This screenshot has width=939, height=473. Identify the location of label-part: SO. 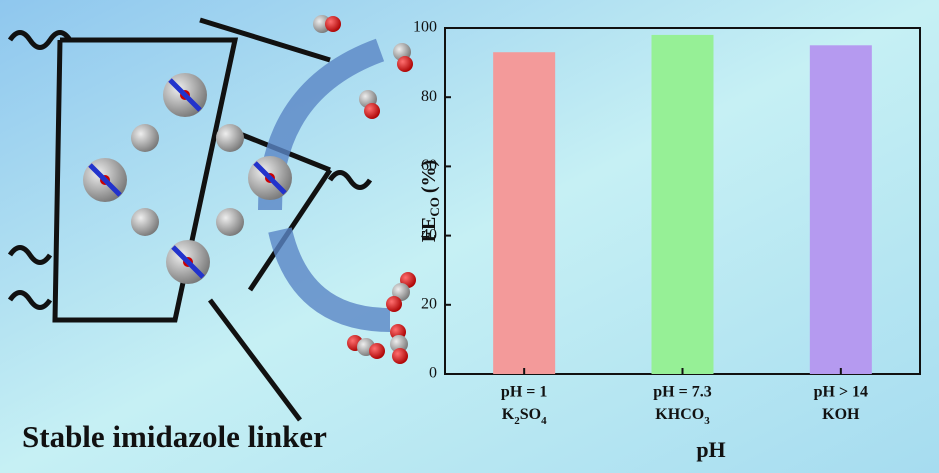
(530, 414).